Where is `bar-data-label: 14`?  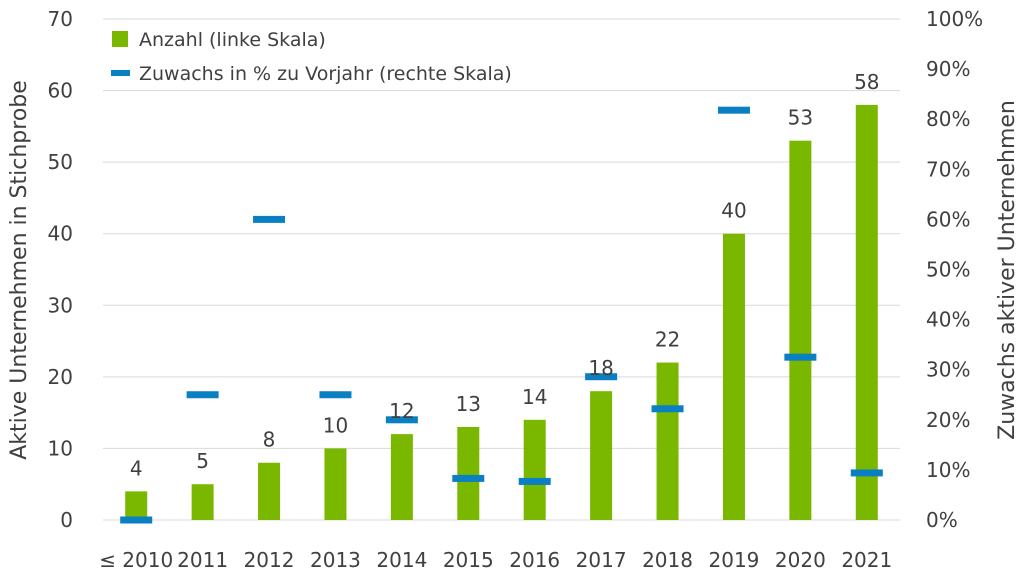 bar-data-label: 14 is located at coordinates (534, 397).